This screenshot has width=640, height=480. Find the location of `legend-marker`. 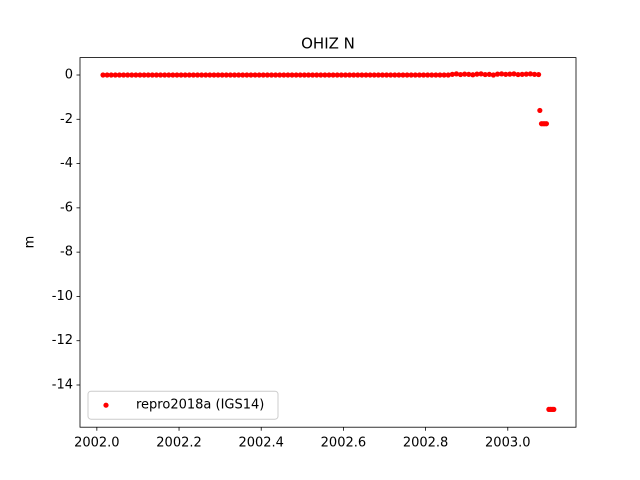

legend-marker is located at coordinates (106, 405).